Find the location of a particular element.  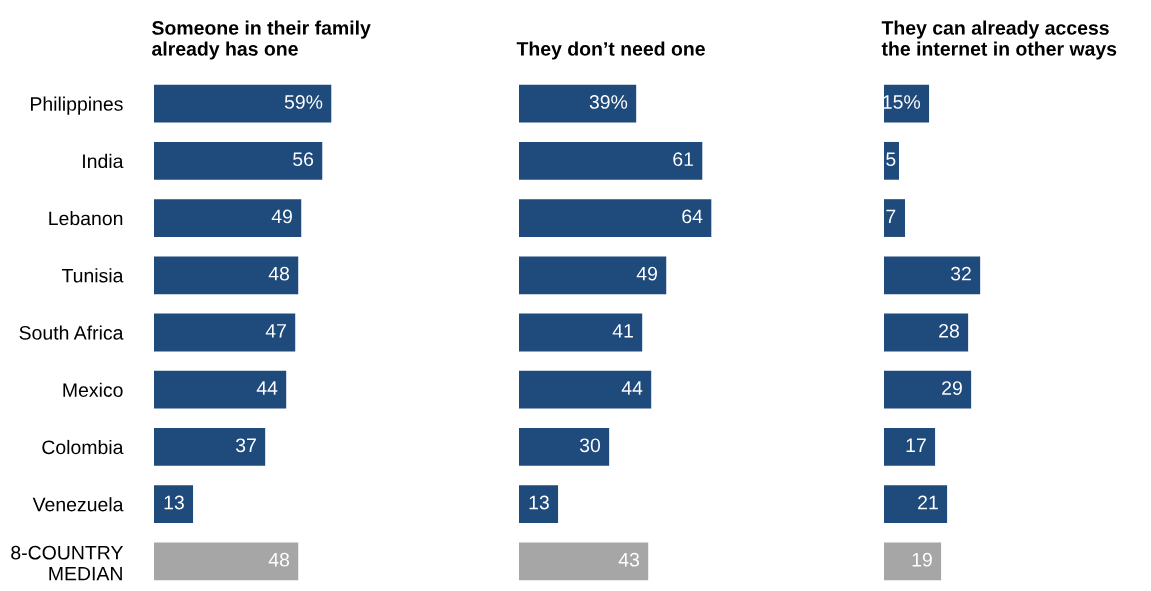

y-tick-label: Mexico is located at coordinates (93, 389).